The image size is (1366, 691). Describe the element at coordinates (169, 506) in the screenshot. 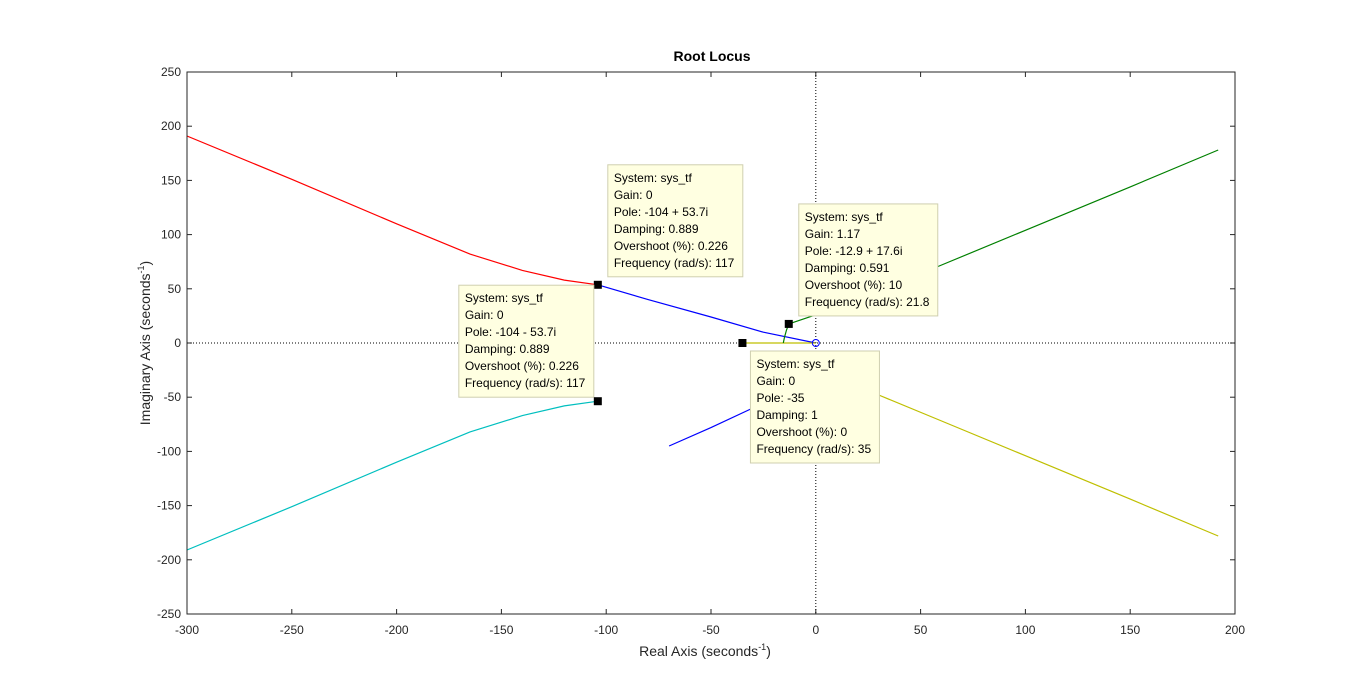

I see `y-tick-label: -150` at that location.